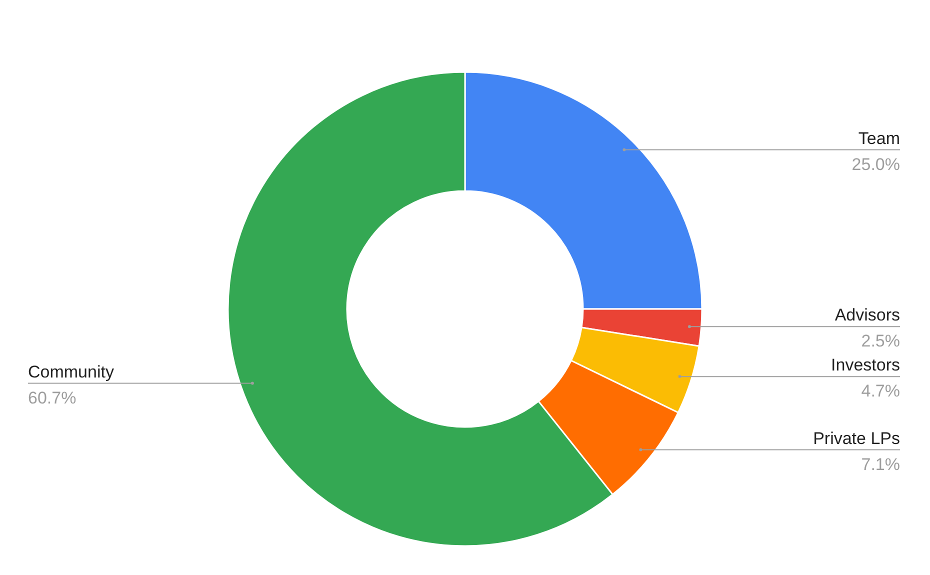 Image resolution: width=930 pixels, height=575 pixels. I want to click on data-label: 7.1%, so click(880, 464).